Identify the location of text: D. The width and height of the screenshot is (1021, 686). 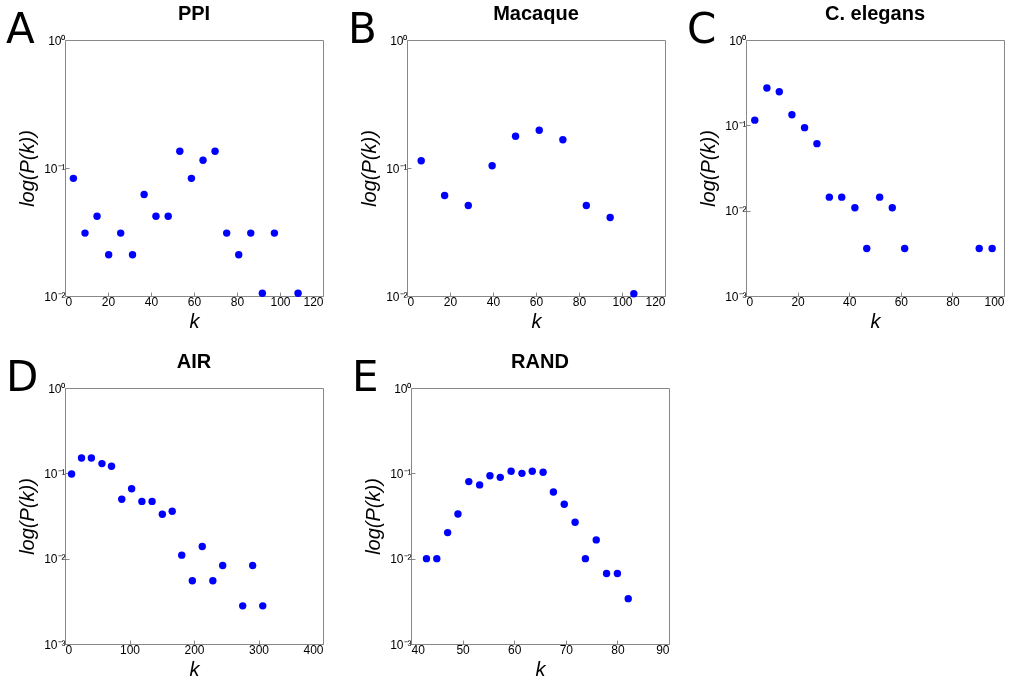
(22, 376).